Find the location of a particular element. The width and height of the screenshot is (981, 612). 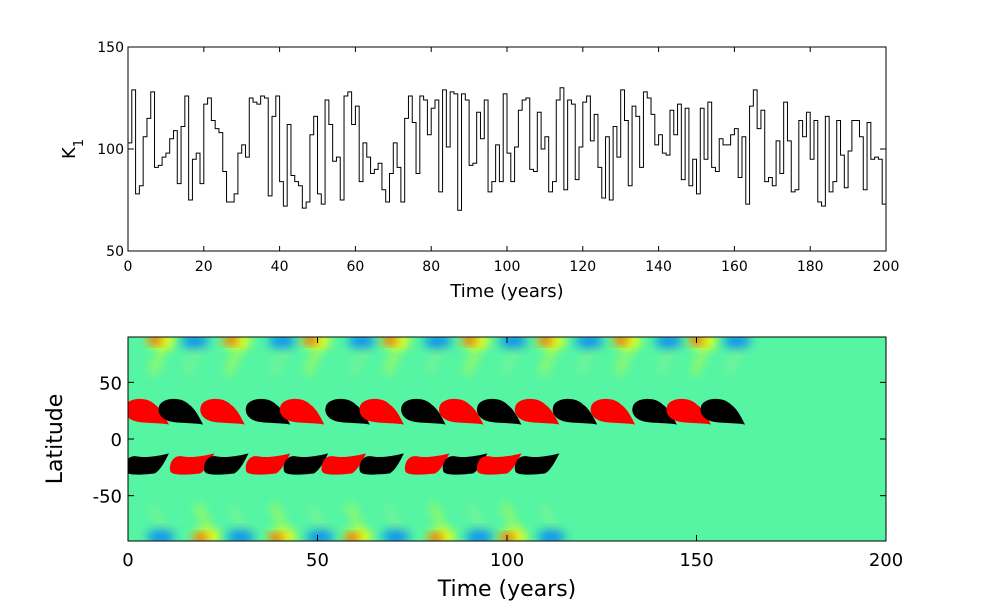

y-tick-label: -50 is located at coordinates (107, 497).